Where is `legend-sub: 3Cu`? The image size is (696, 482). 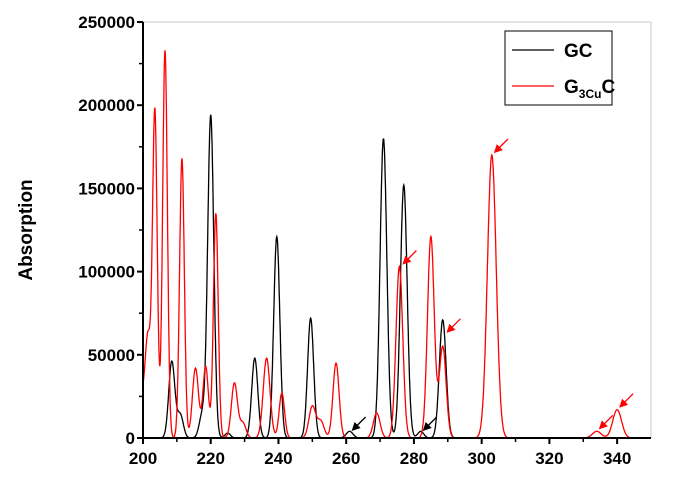 legend-sub: 3Cu is located at coordinates (590, 94).